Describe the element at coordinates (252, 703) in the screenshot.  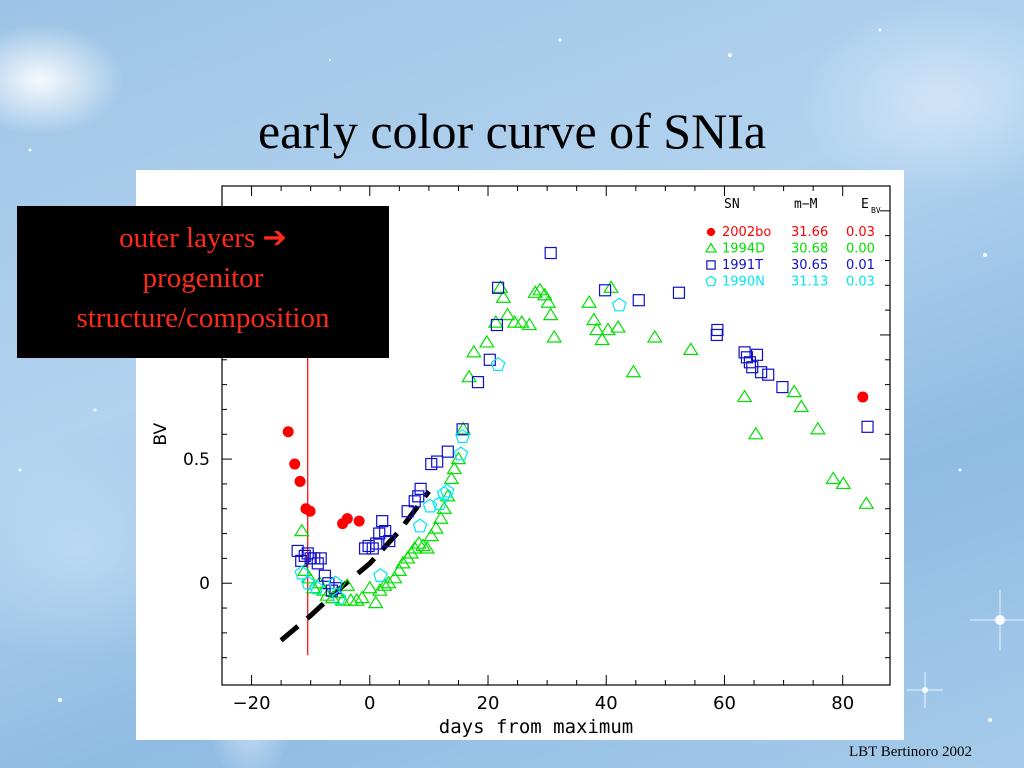
I see `x-tick-label: −20` at that location.